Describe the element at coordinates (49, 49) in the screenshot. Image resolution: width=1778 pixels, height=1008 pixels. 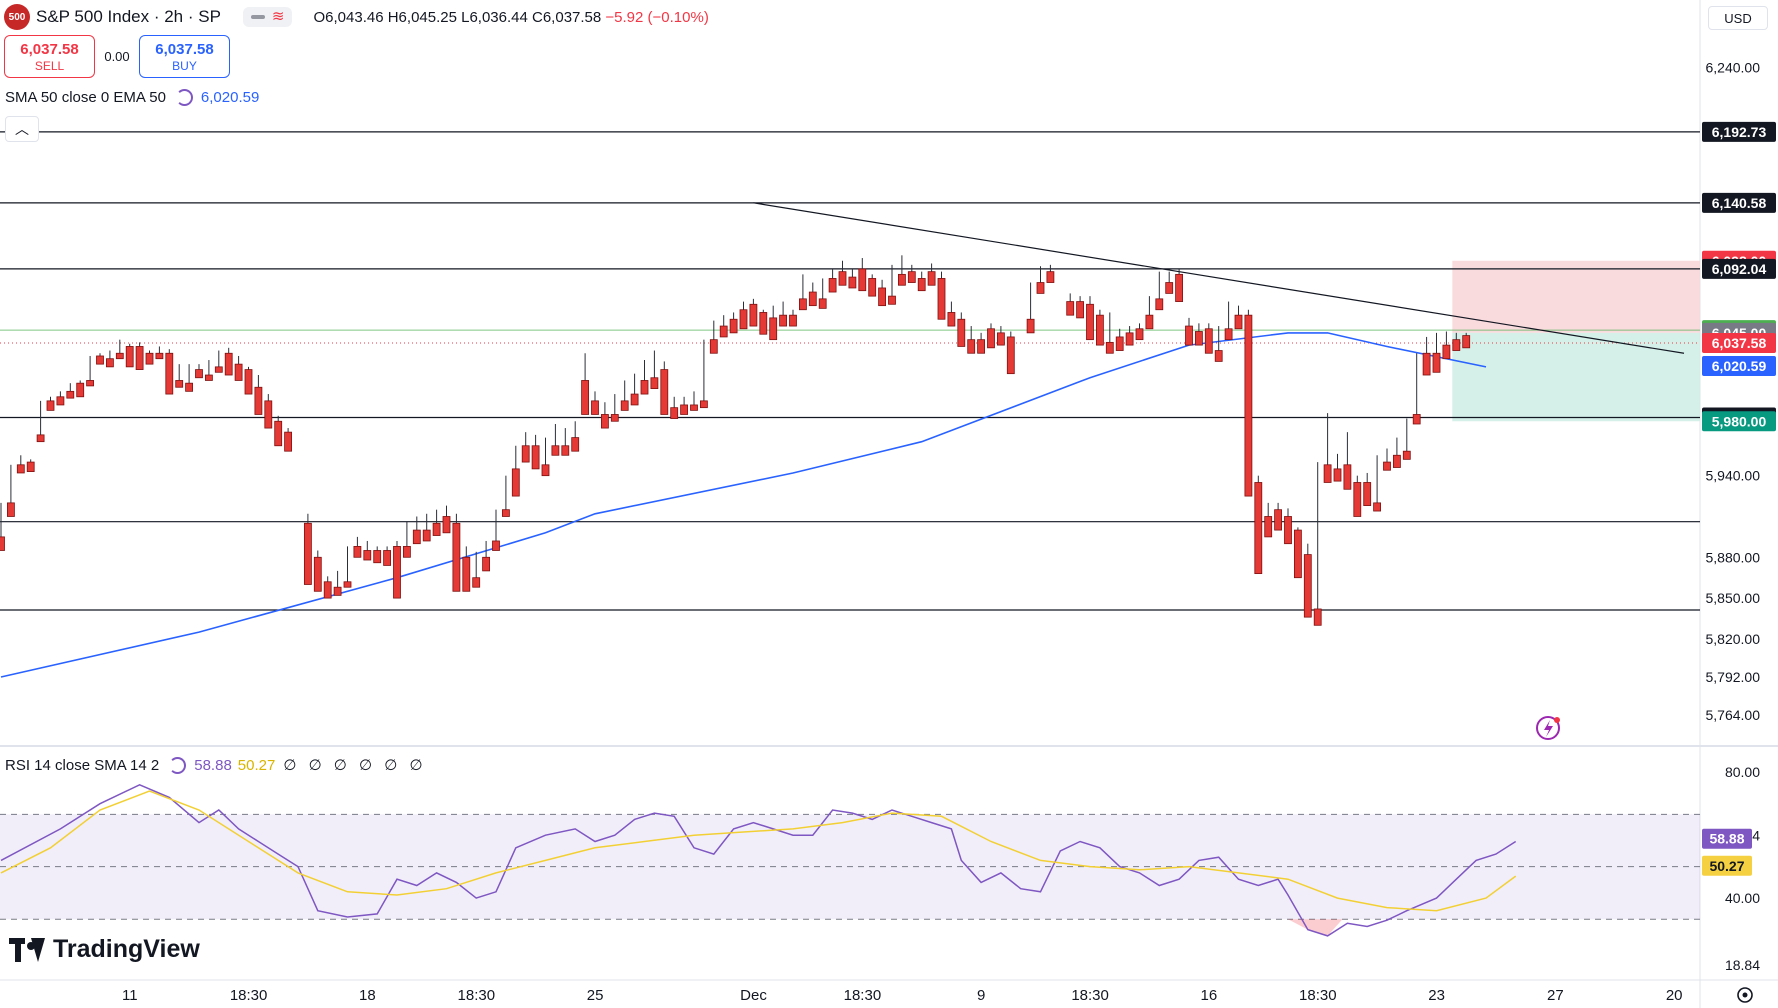
I see `sell-price: 6,037.58` at that location.